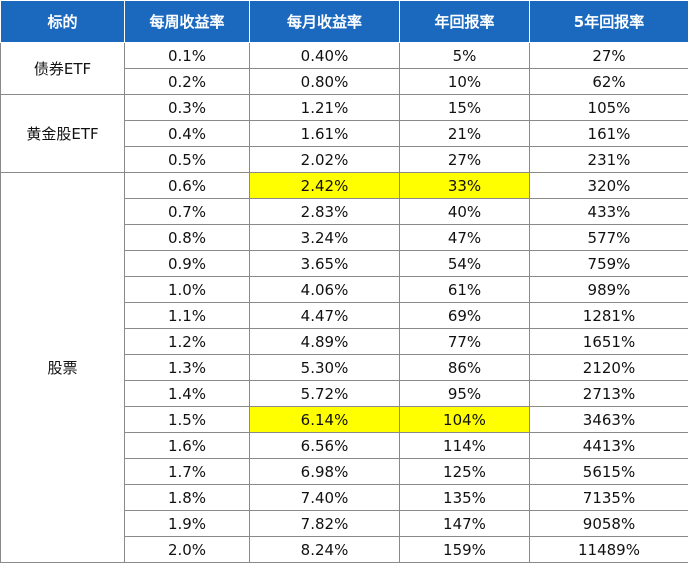 This screenshot has width=688, height=565. Describe the element at coordinates (62, 68) in the screenshot. I see `asset-group-cell: 债券ETF` at that location.